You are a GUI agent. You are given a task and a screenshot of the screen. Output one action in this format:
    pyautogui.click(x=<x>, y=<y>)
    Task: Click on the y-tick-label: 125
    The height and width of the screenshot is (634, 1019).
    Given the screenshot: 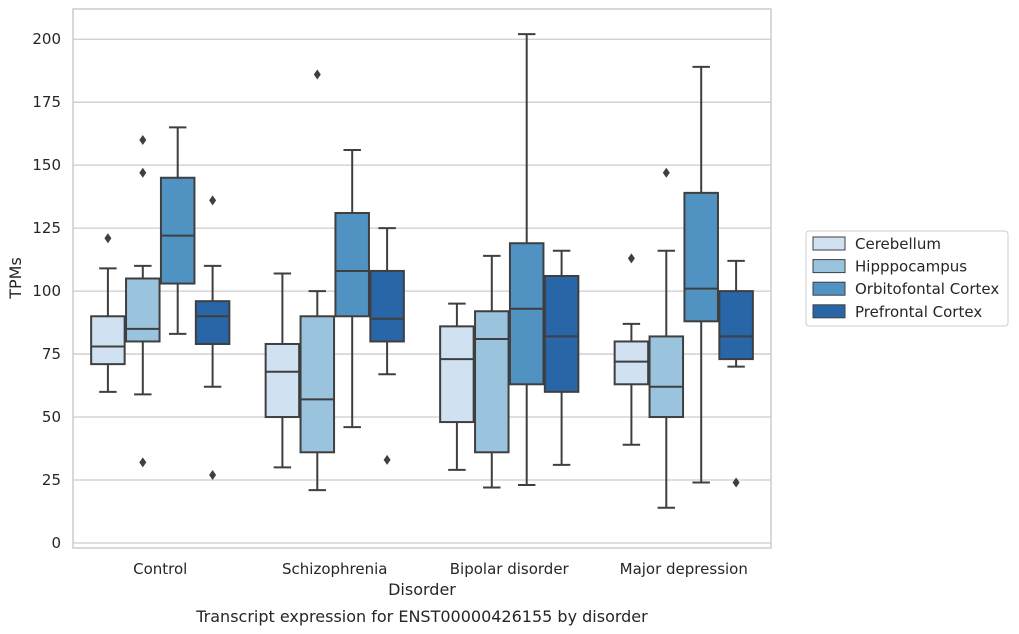 What is the action you would take?
    pyautogui.click(x=46, y=228)
    